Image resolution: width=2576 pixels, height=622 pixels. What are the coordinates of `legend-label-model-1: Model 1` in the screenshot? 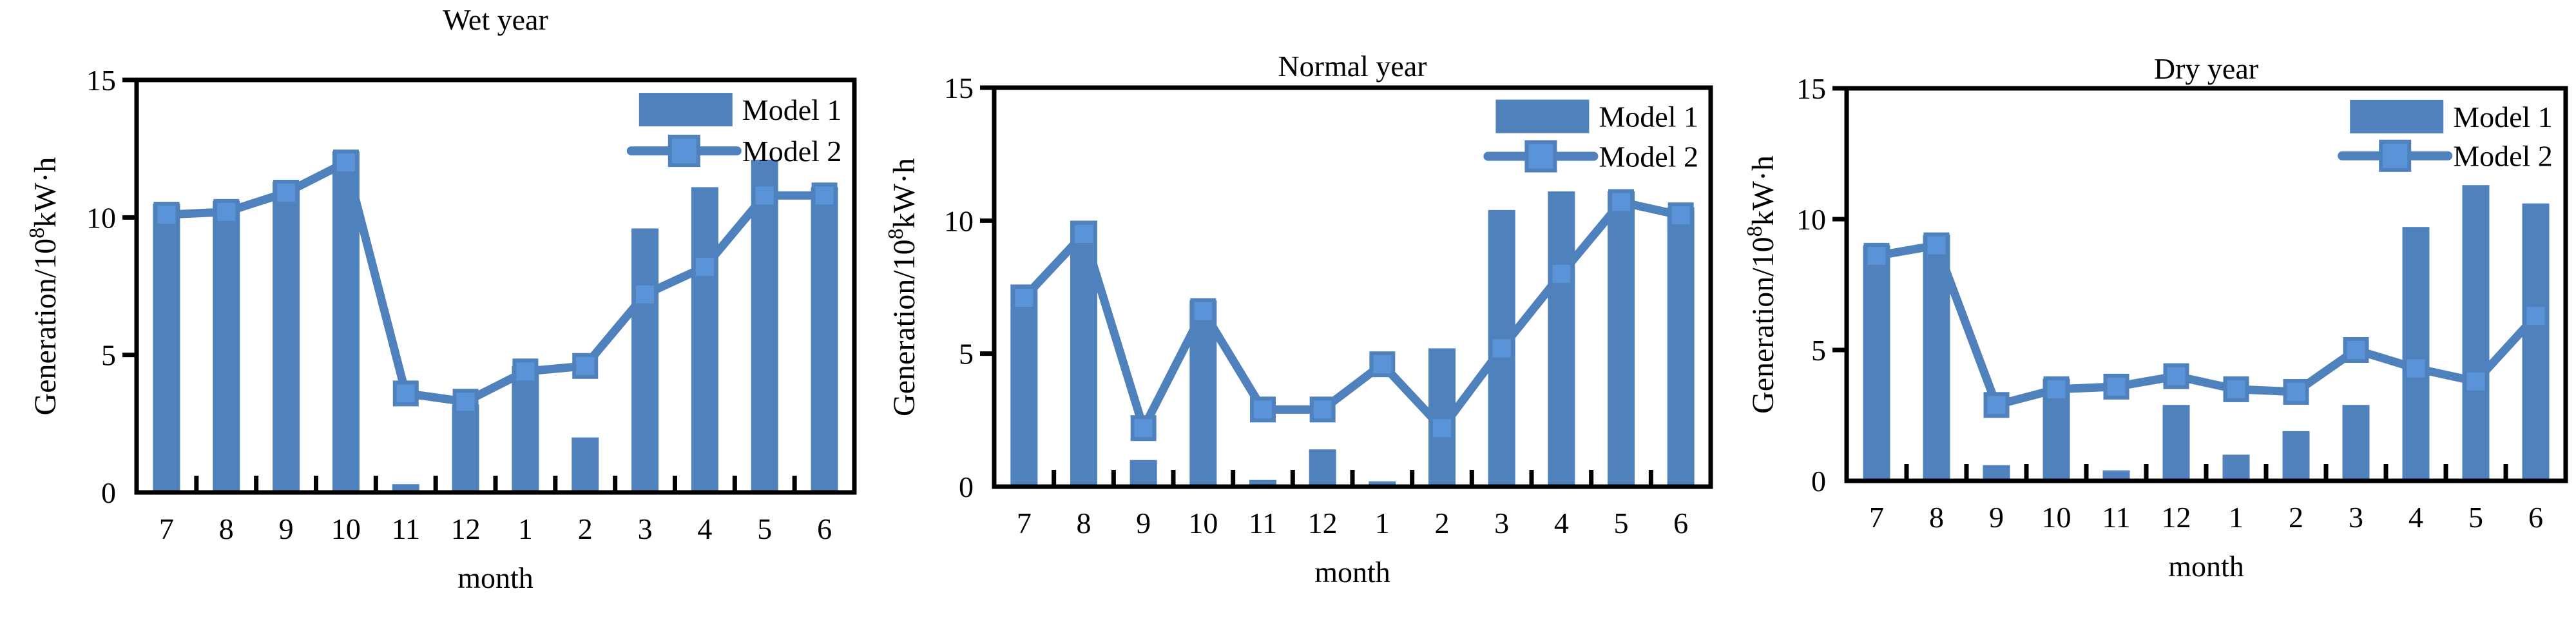 It's located at (2503, 117).